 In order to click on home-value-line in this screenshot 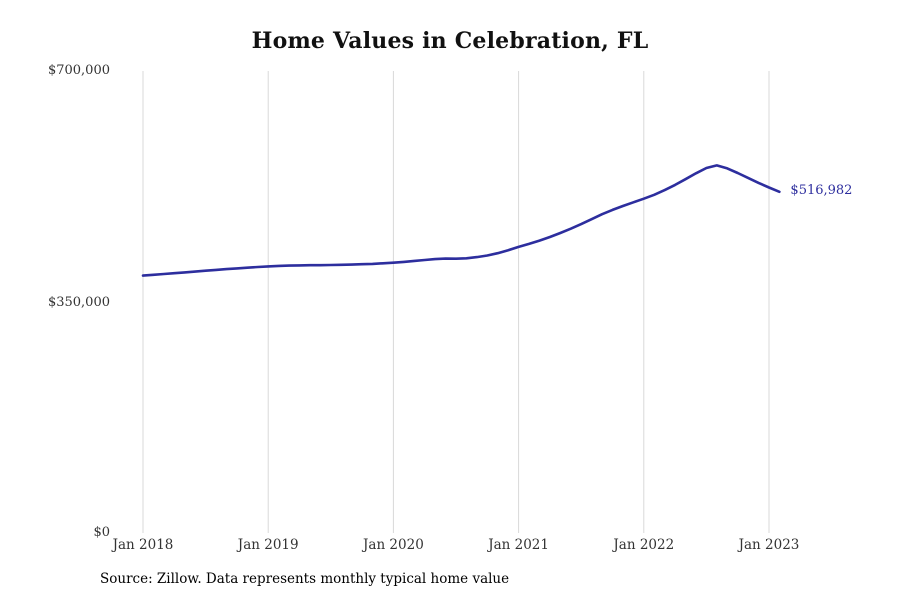, I will do `click(461, 220)`.